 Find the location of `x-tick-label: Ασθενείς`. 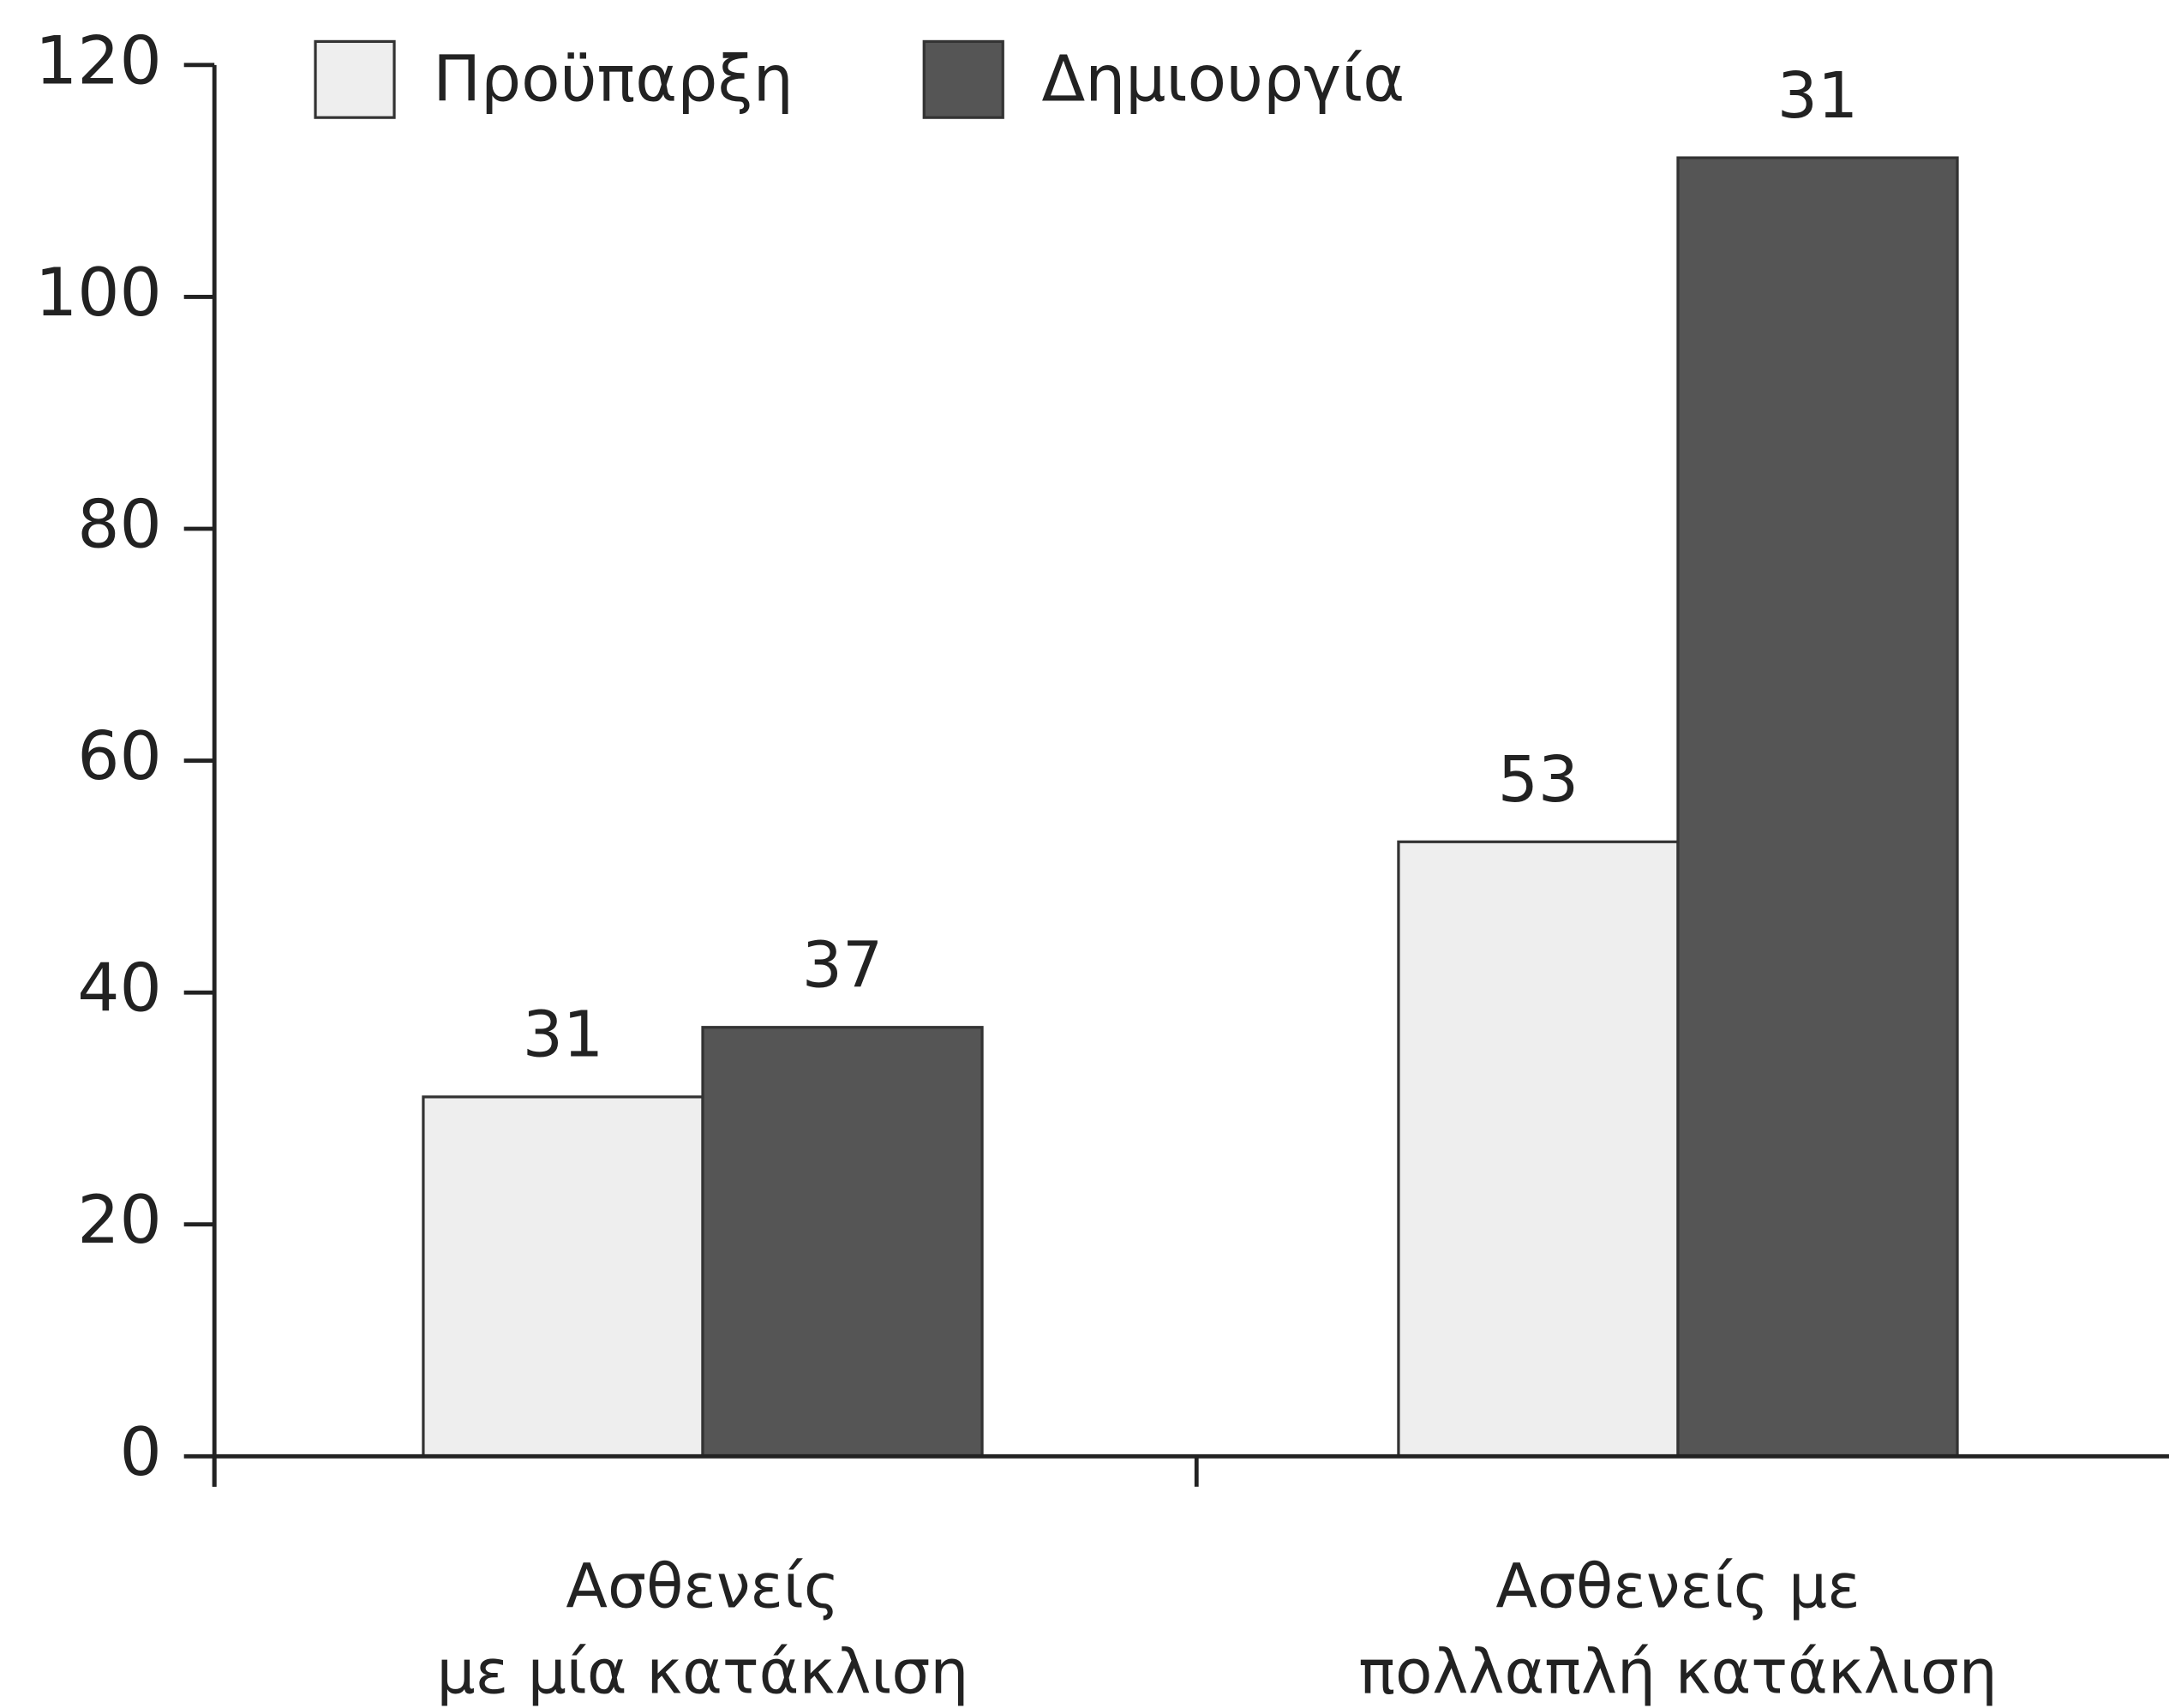

x-tick-label: Ασθενείς is located at coordinates (702, 1585).